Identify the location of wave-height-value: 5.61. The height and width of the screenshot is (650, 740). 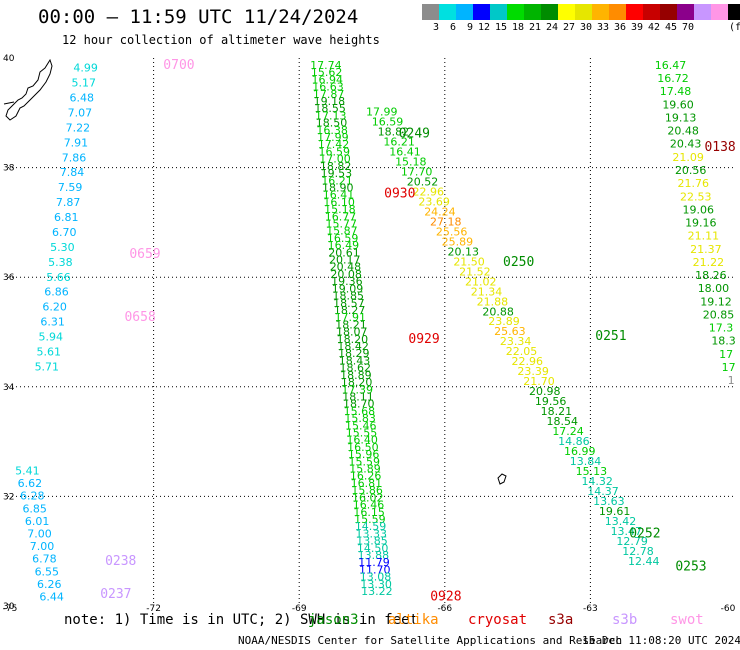
(49, 351).